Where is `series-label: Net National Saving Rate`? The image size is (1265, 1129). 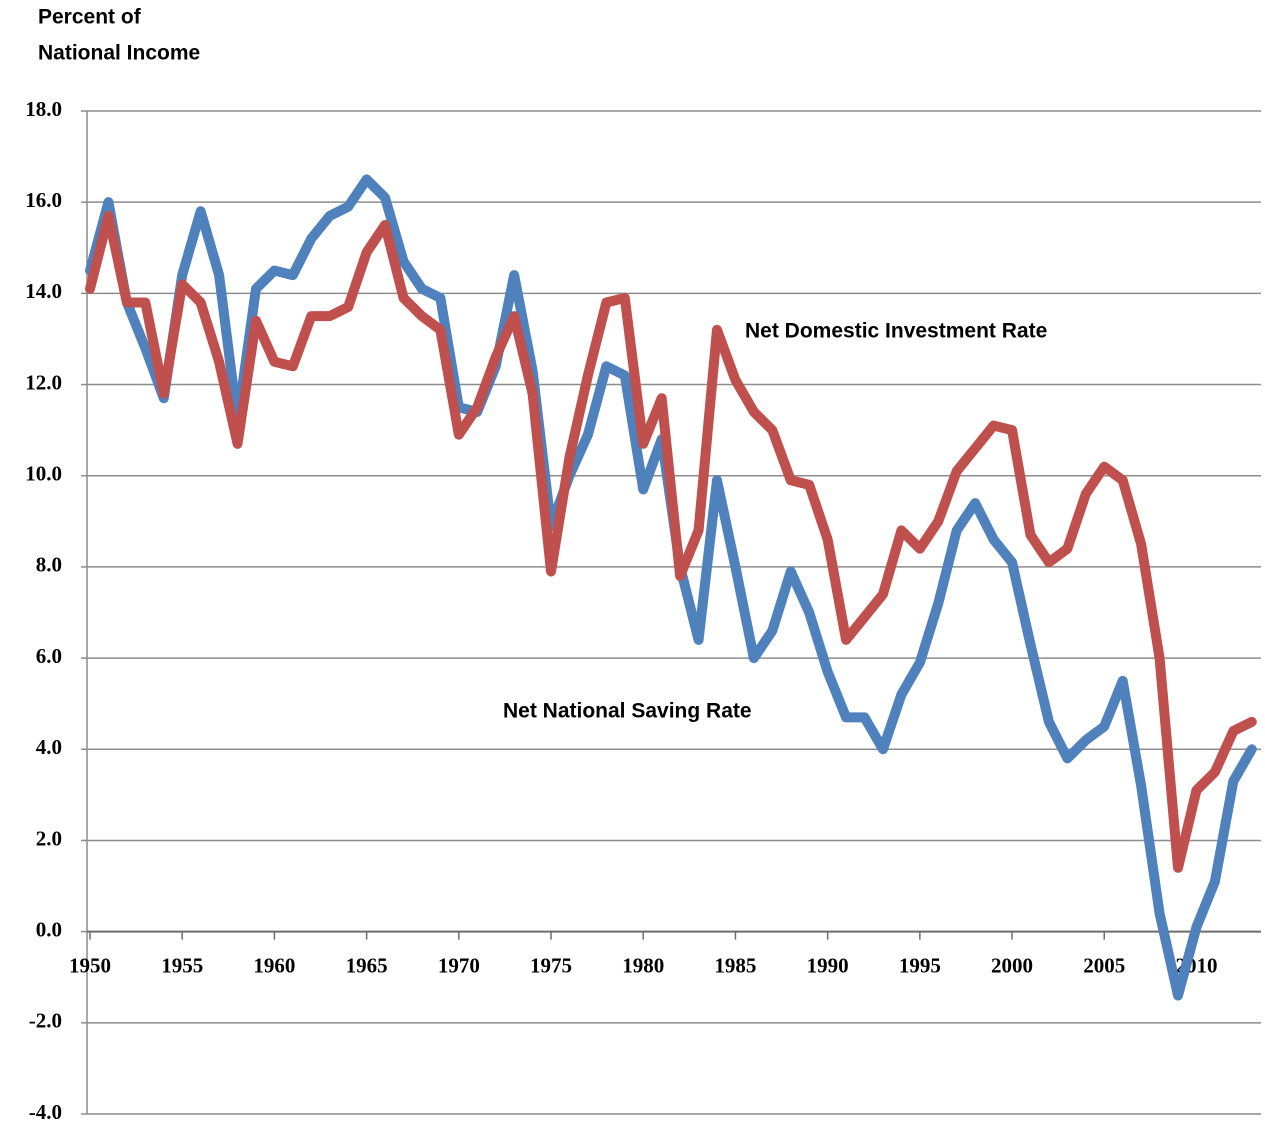
series-label: Net National Saving Rate is located at coordinates (627, 711).